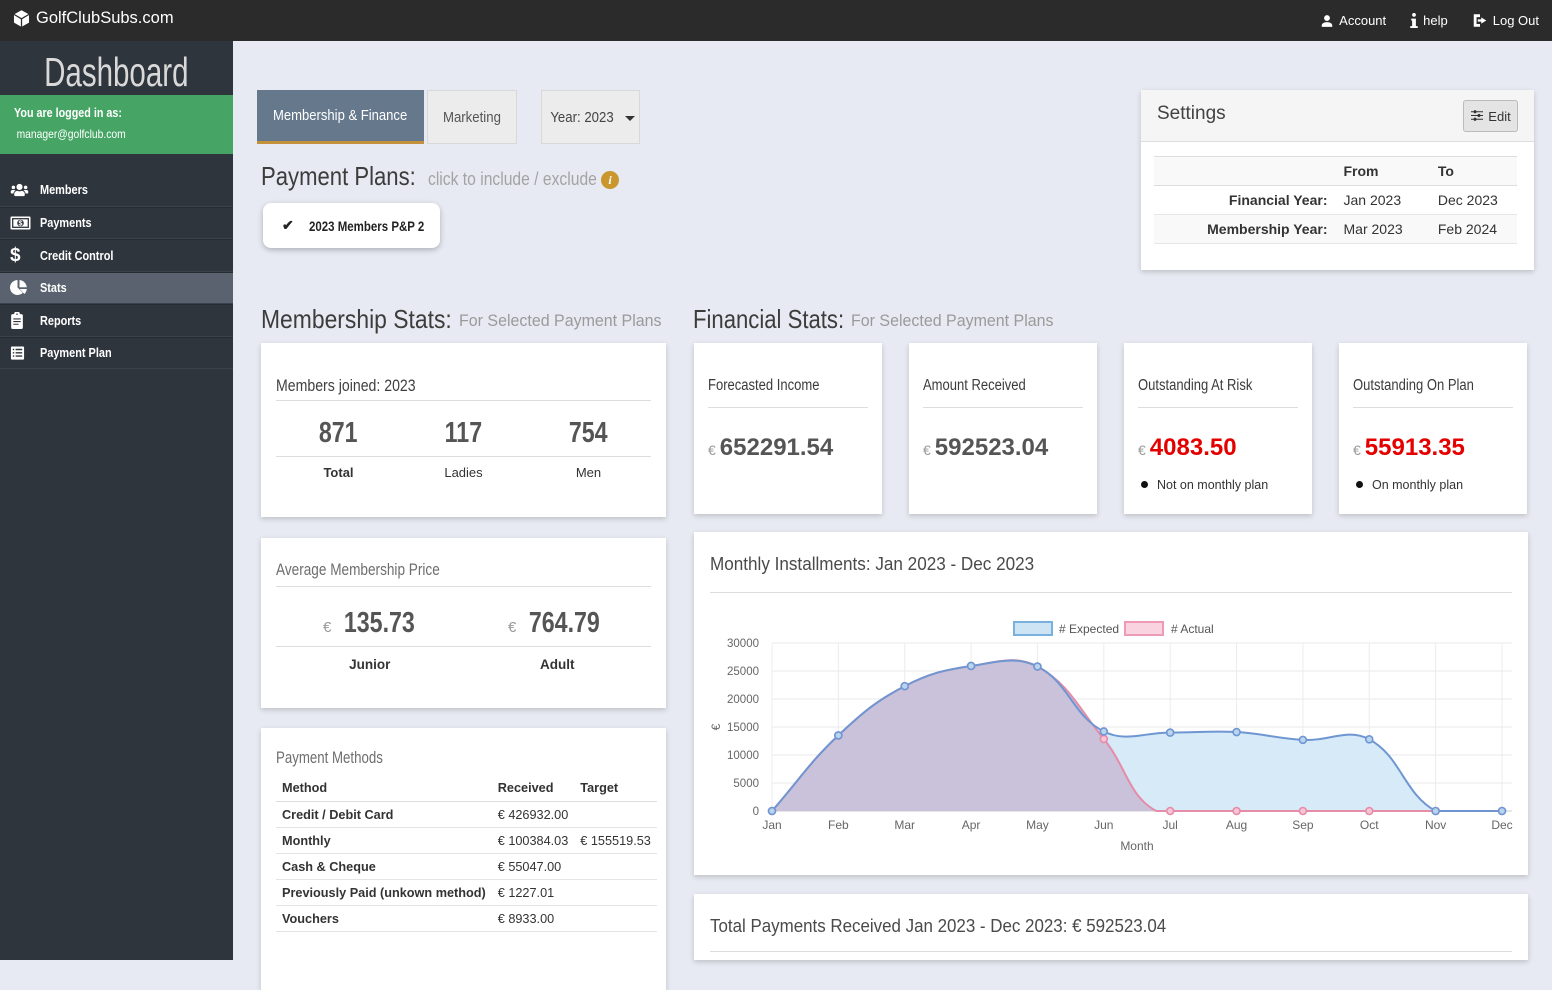 This screenshot has height=990, width=1552. Describe the element at coordinates (904, 825) in the screenshot. I see `svg-text: Mar` at that location.